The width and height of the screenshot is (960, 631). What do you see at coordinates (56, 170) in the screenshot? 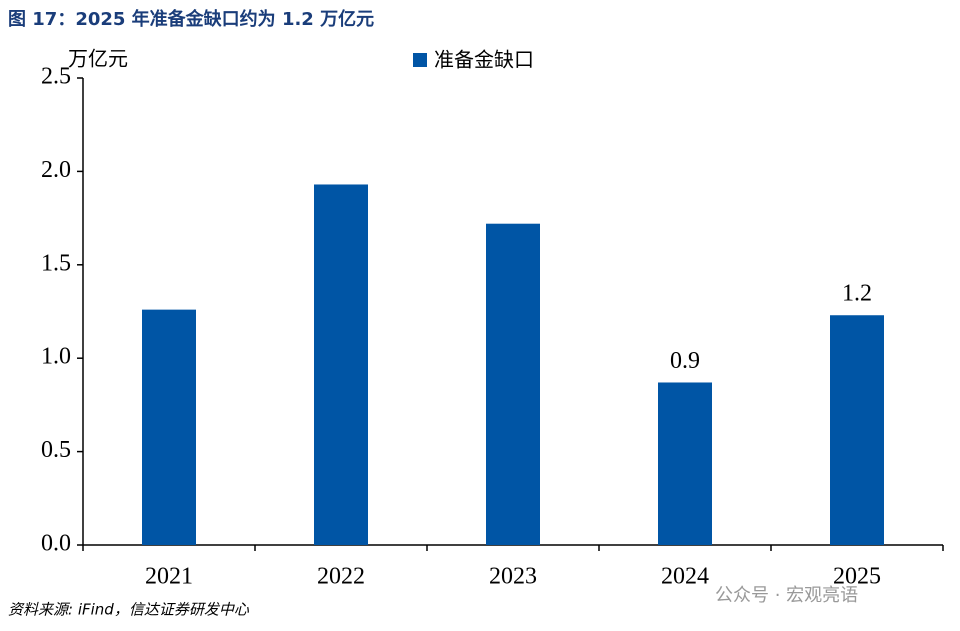
I see `y-tick-label: 2.0` at bounding box center [56, 170].